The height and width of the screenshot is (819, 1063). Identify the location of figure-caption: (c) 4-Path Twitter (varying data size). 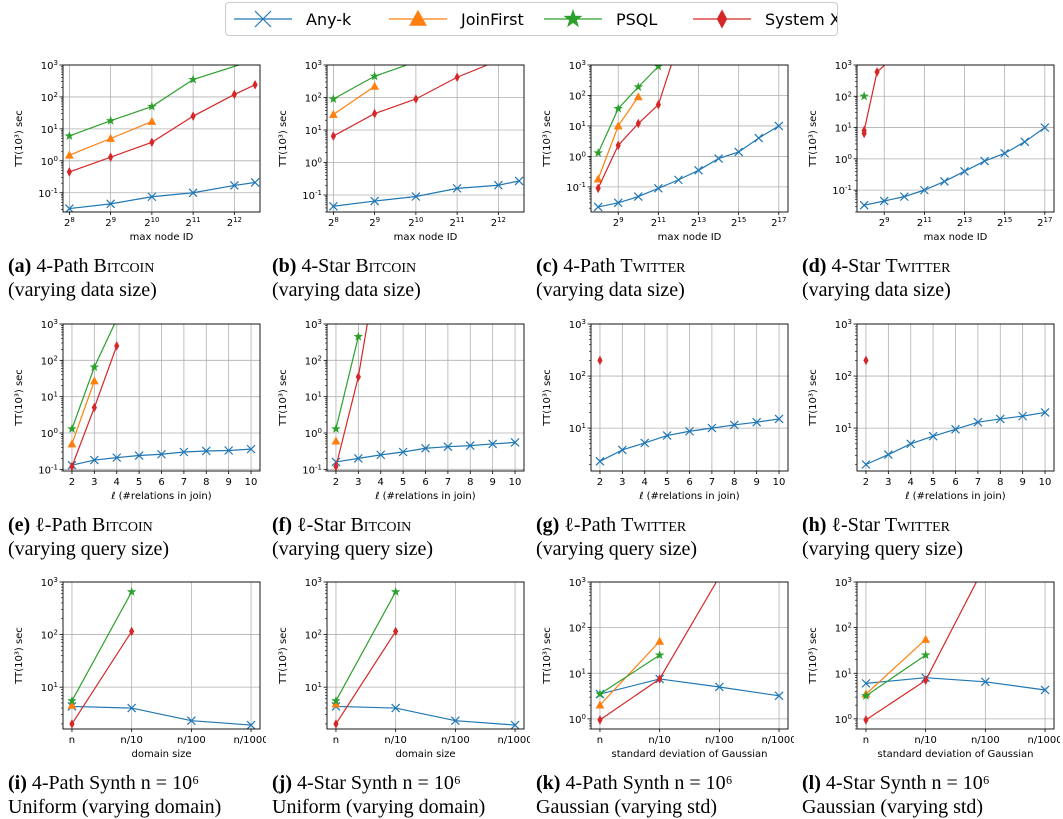
(611, 278).